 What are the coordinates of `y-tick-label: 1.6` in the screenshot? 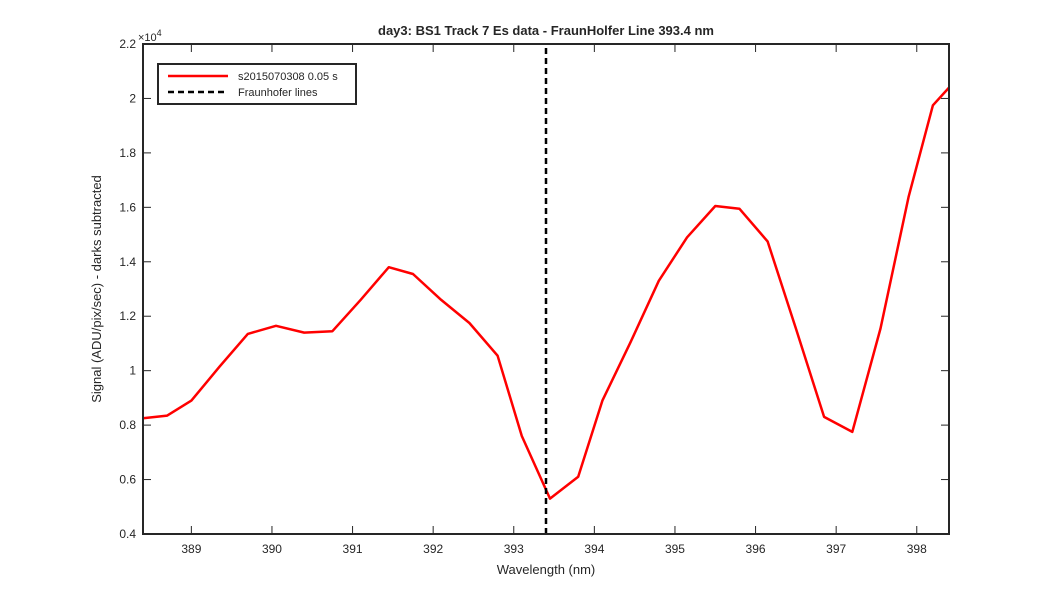 It's located at (127, 207).